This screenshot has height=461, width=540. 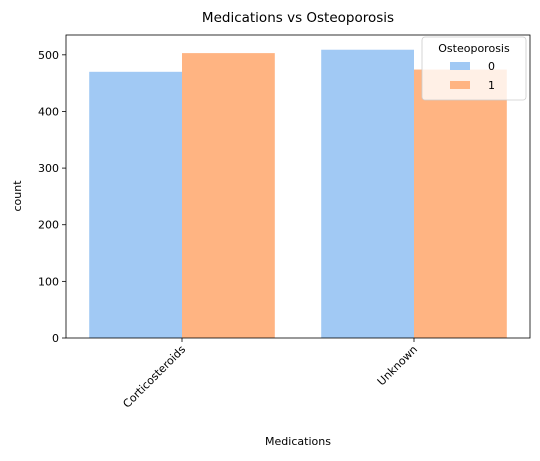 What do you see at coordinates (48, 281) in the screenshot?
I see `y-tick-label: 100` at bounding box center [48, 281].